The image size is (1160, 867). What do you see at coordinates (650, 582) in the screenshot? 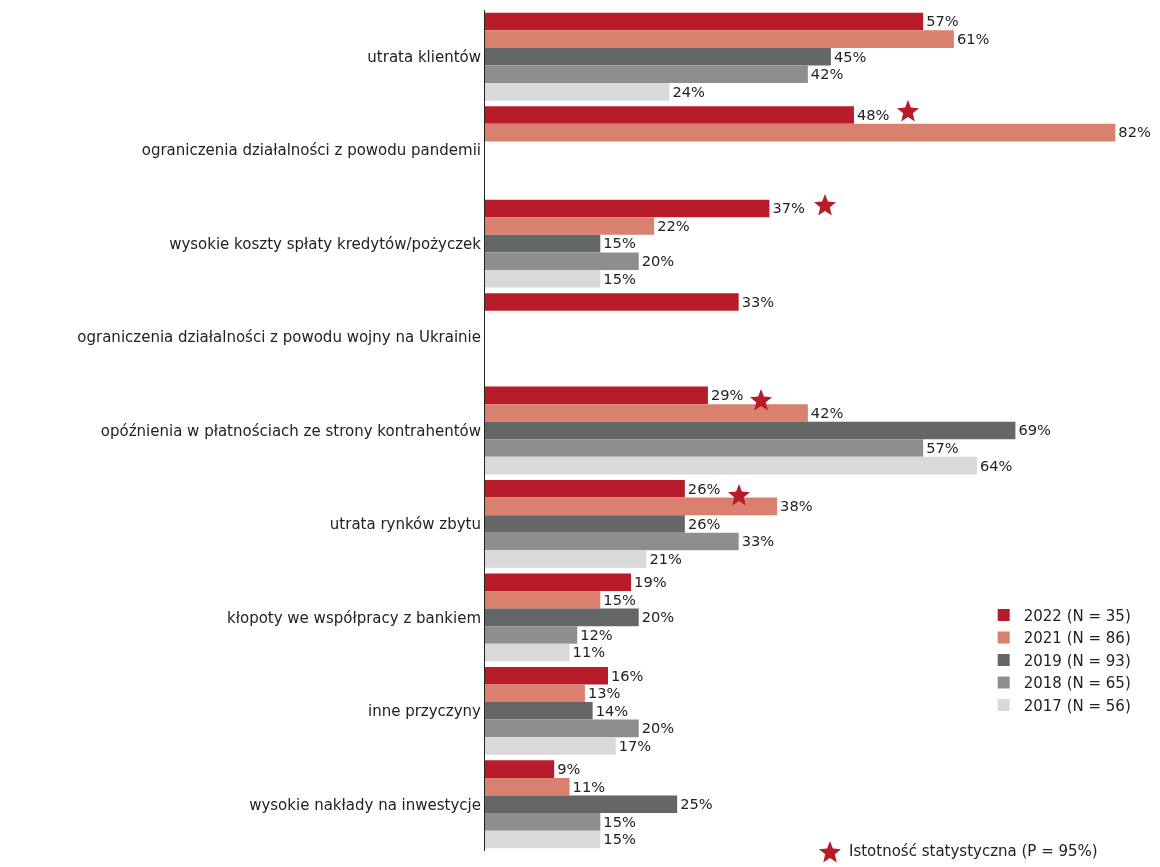
I see `data-label: 19%` at bounding box center [650, 582].